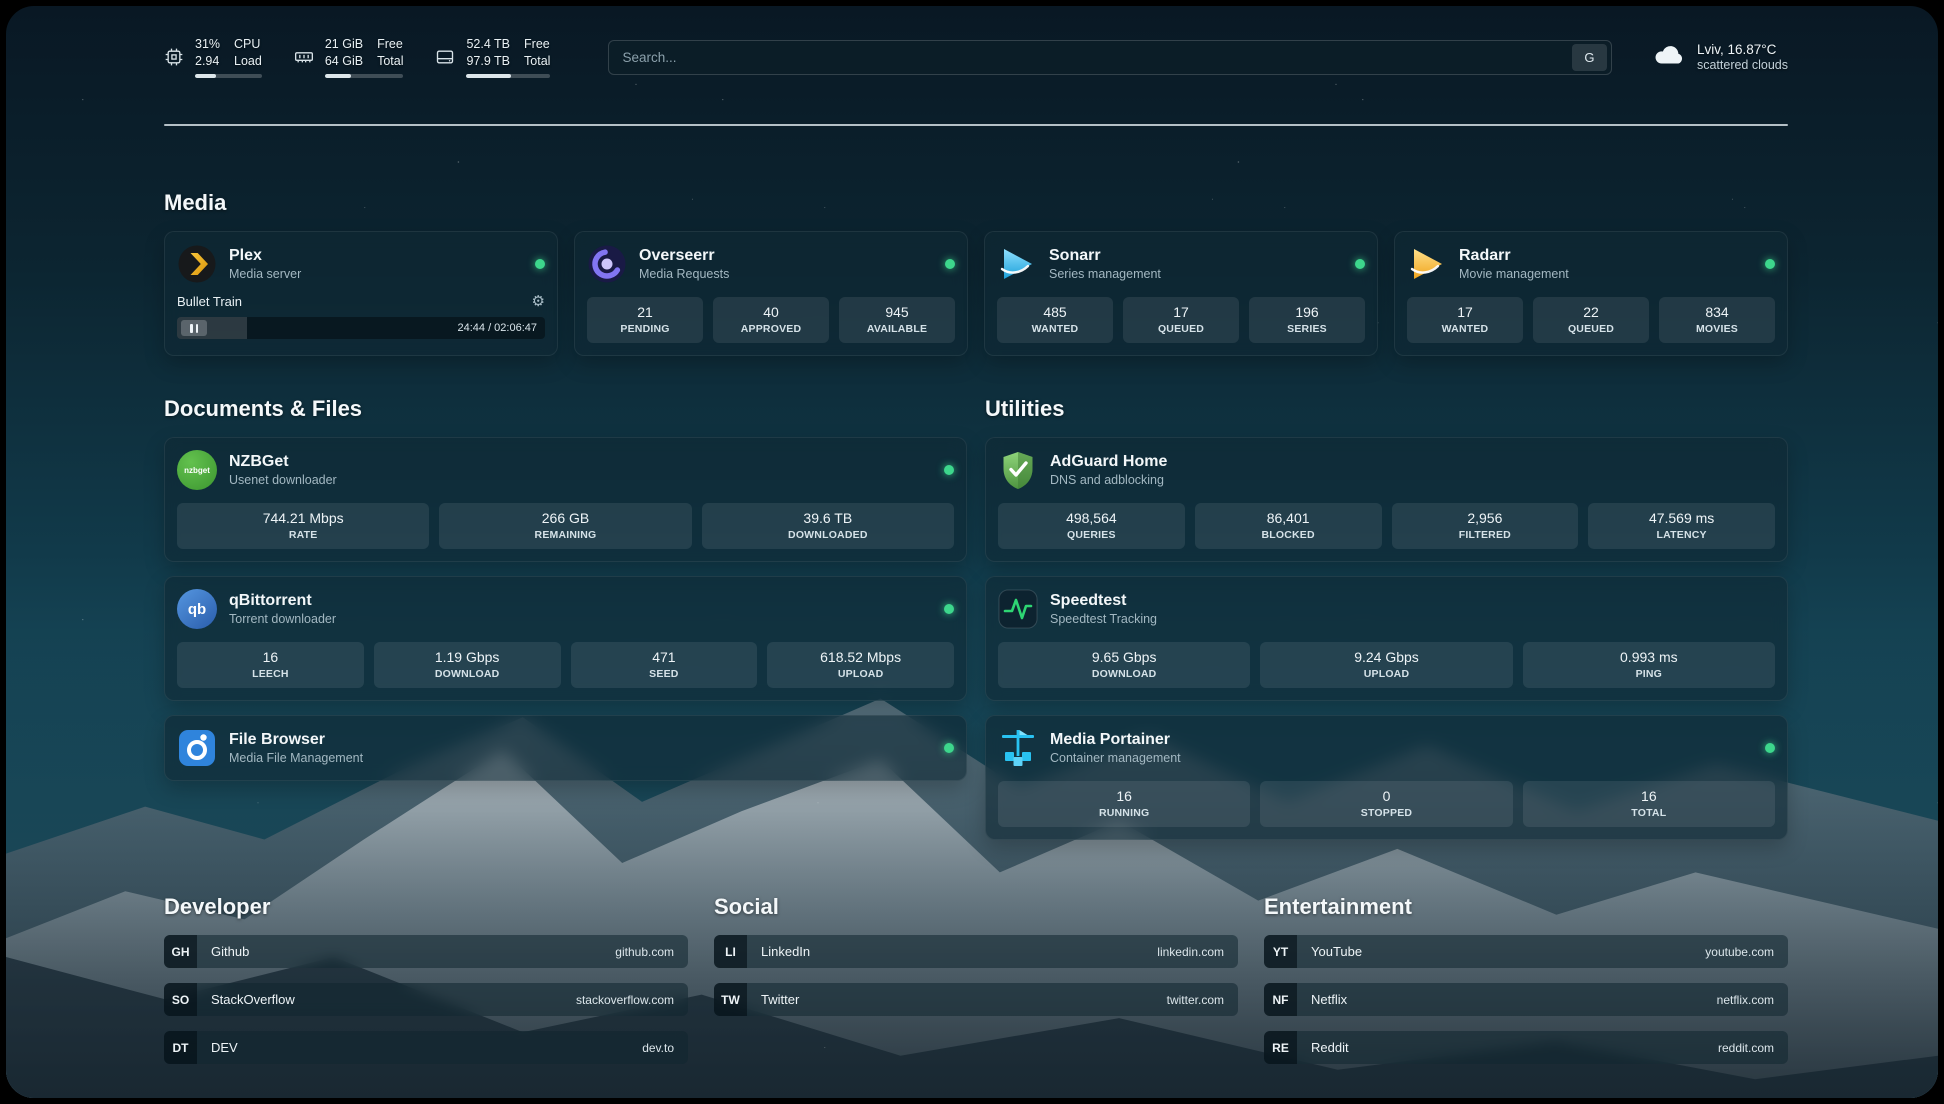 Image resolution: width=1944 pixels, height=1104 pixels. I want to click on disk-progress-bar, so click(508, 76).